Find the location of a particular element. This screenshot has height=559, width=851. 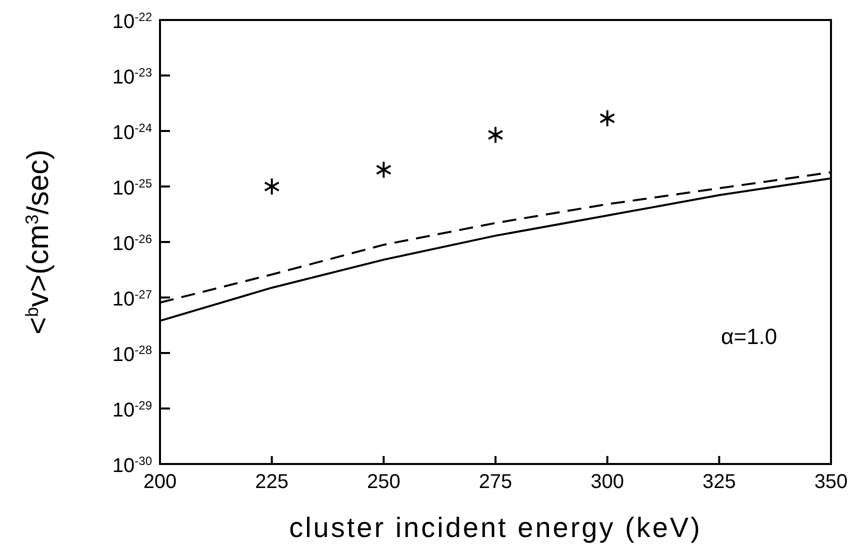

x-tick-label: 325 is located at coordinates (719, 482).